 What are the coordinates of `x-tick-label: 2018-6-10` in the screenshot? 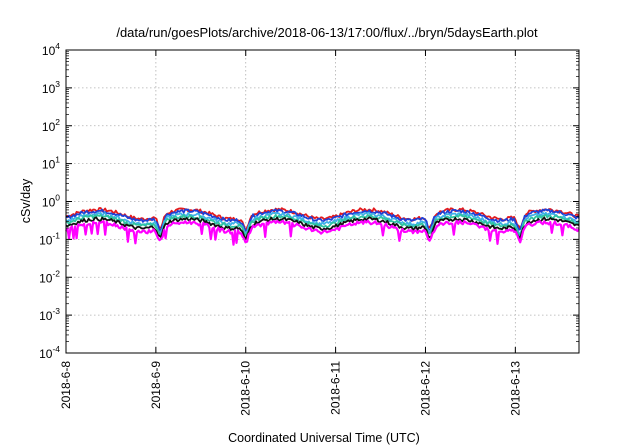 It's located at (246, 388).